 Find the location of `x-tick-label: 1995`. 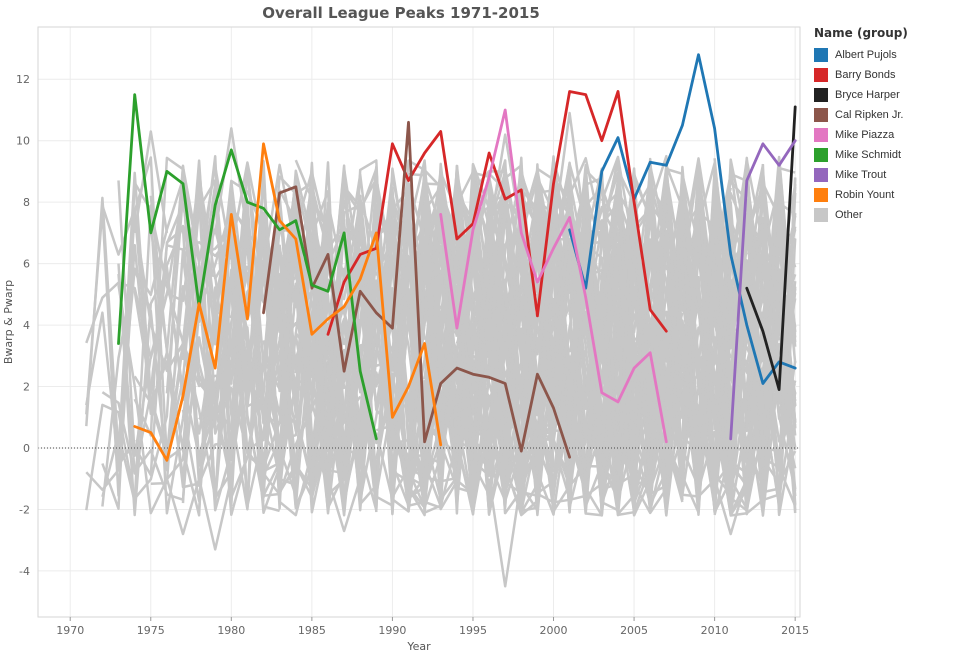

x-tick-label: 1995 is located at coordinates (473, 630).